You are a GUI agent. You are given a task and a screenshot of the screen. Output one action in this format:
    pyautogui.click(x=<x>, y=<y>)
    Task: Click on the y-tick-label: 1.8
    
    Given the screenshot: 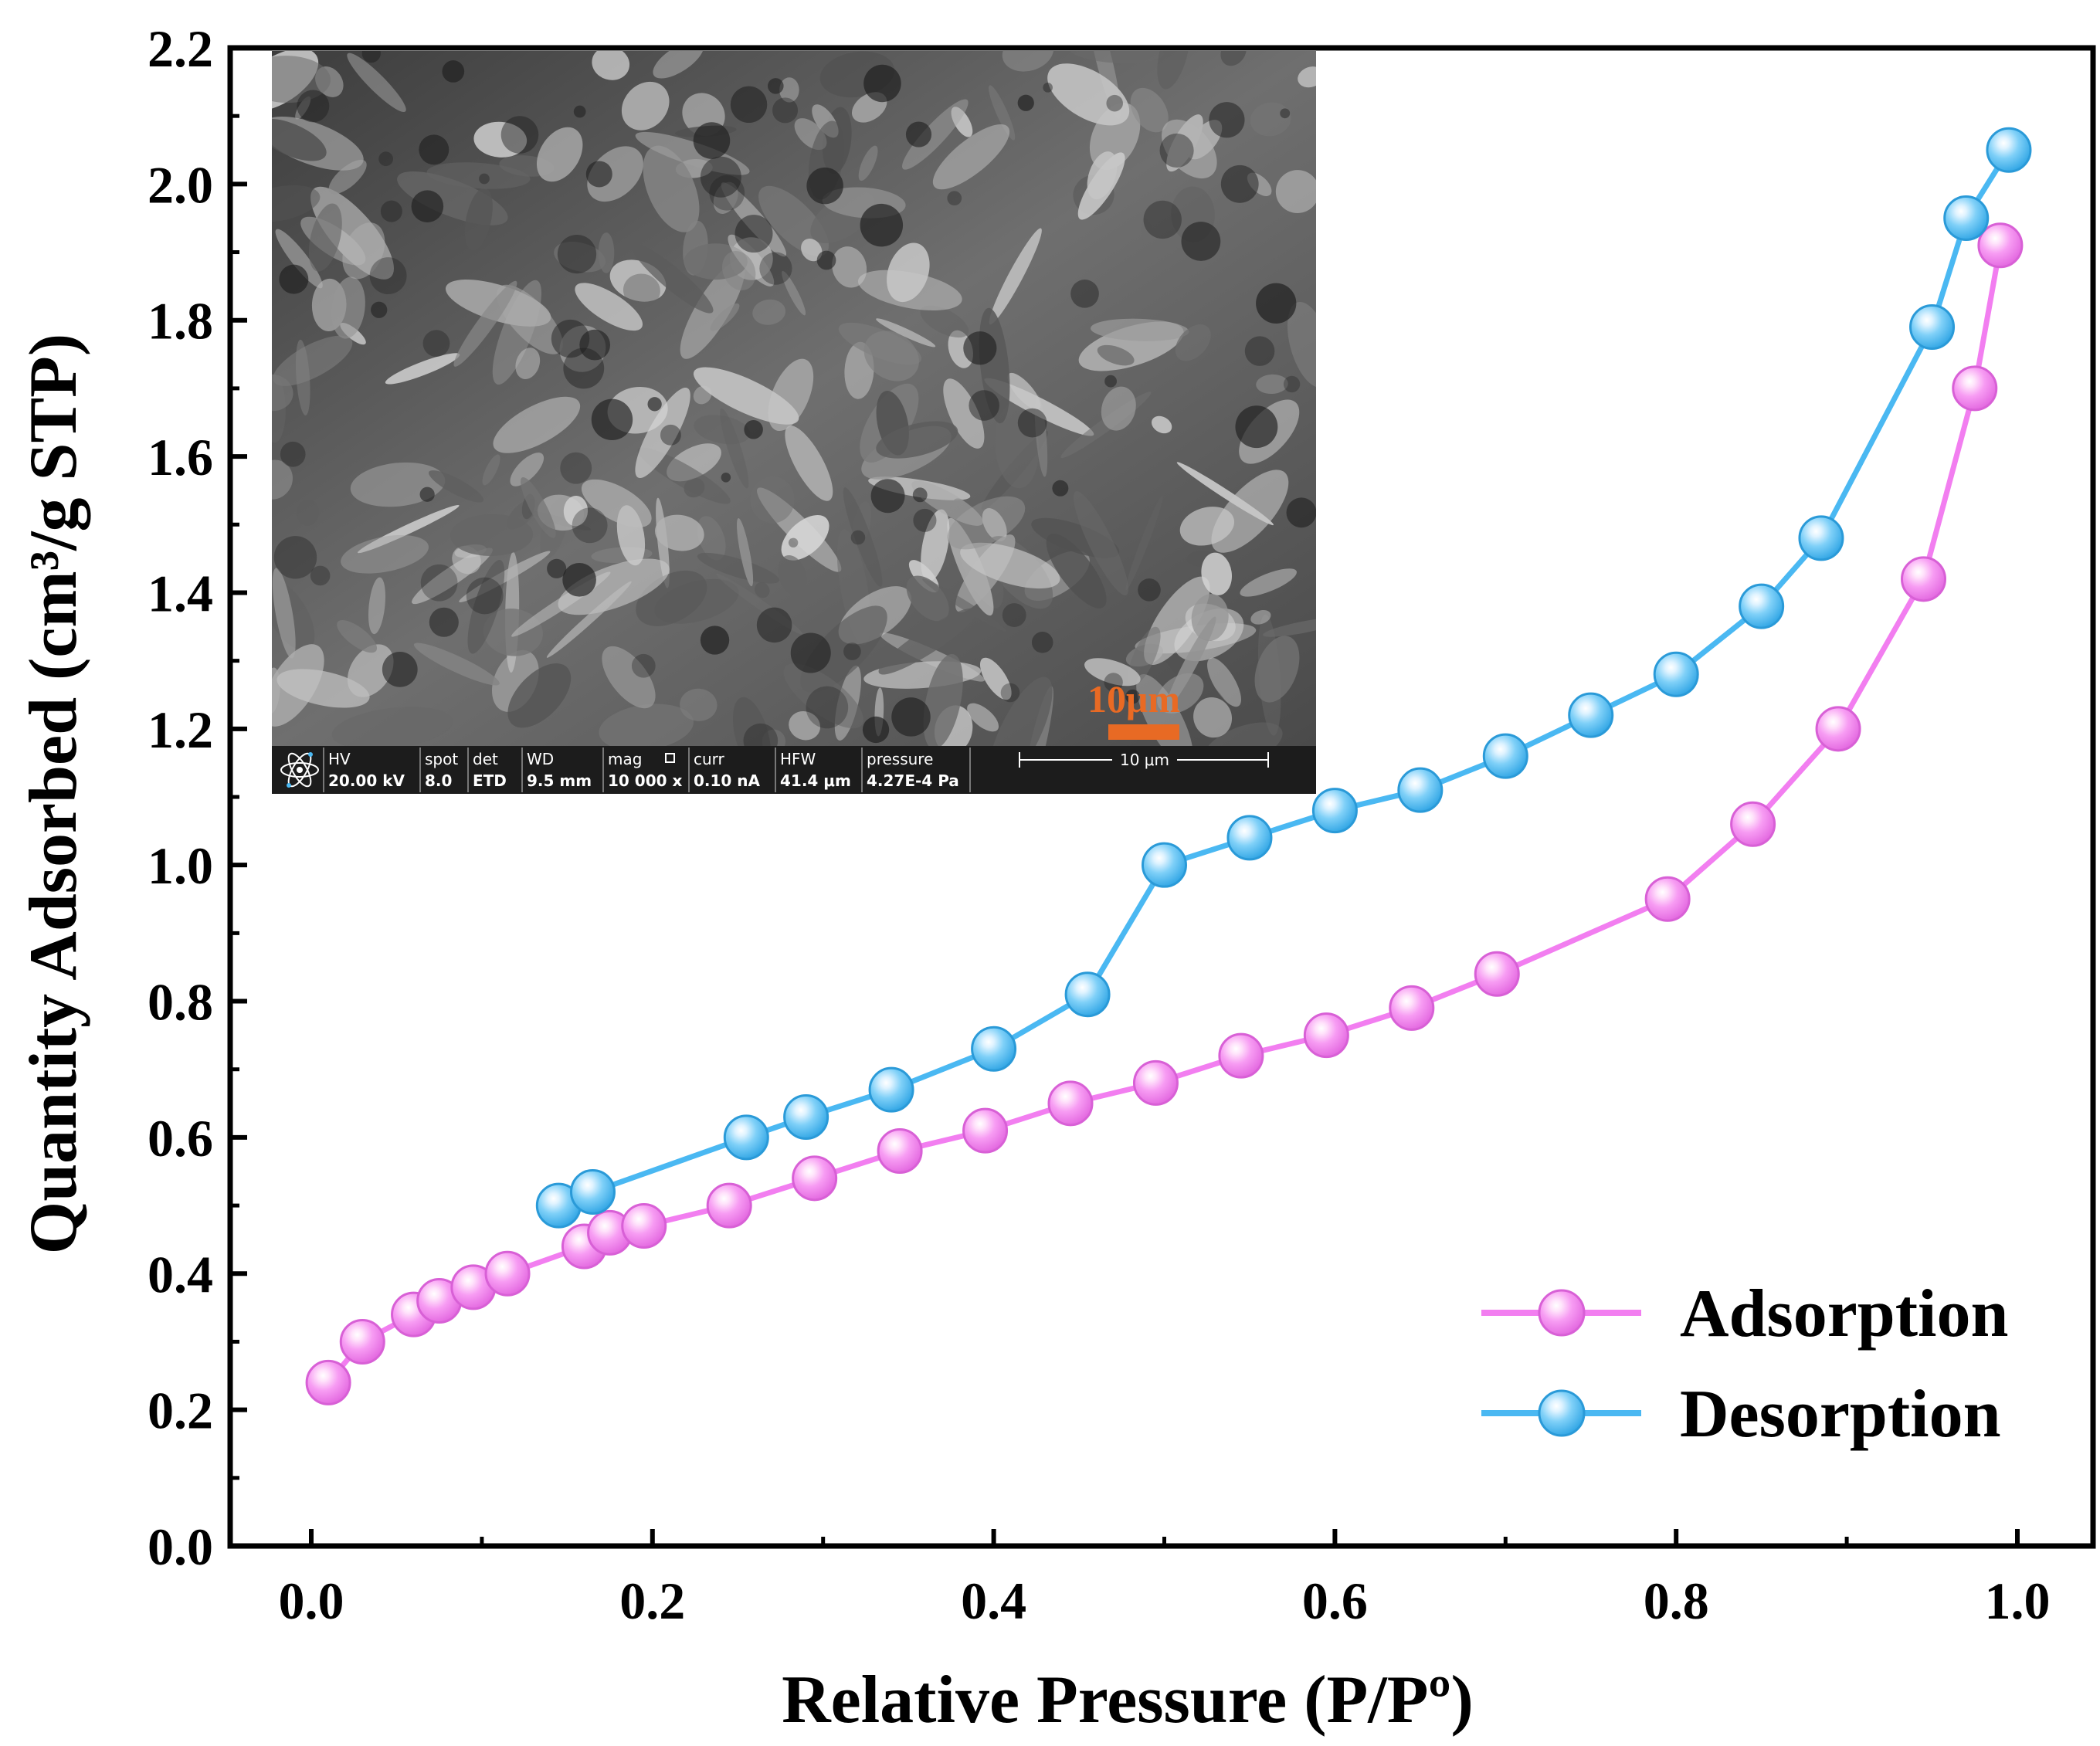 What is the action you would take?
    pyautogui.click(x=180, y=321)
    